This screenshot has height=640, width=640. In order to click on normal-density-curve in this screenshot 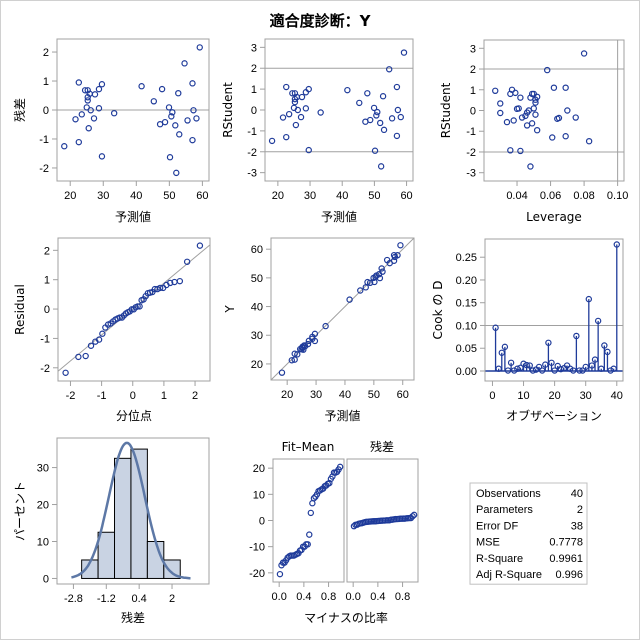, I will do `click(131, 510)`.